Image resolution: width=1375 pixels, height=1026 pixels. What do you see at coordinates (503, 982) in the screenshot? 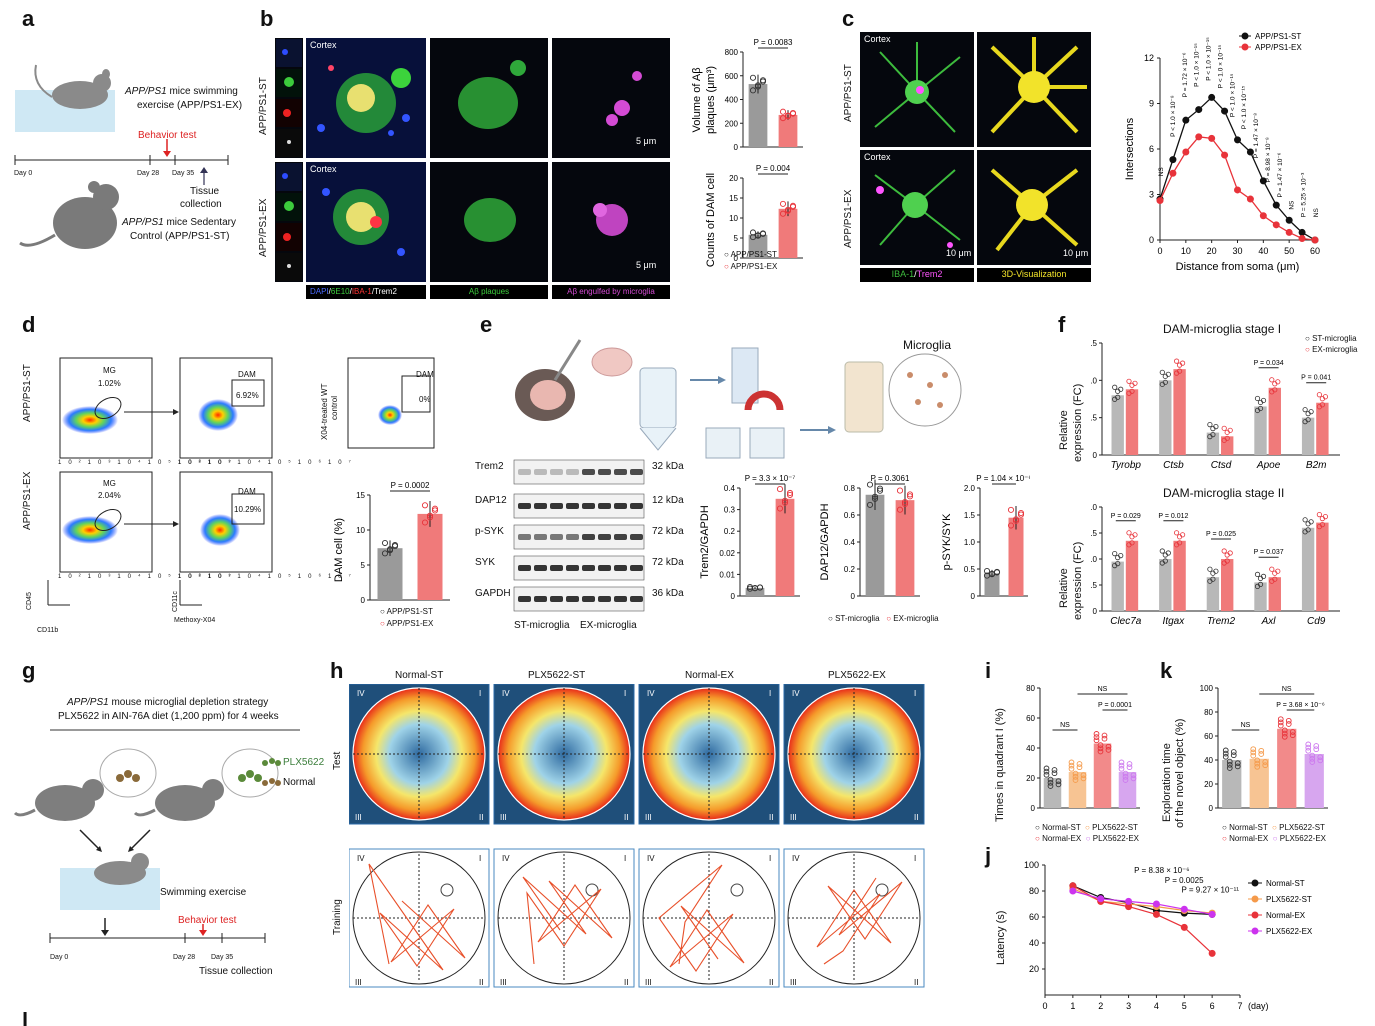
I see `h-quadrant-label: III` at bounding box center [503, 982].